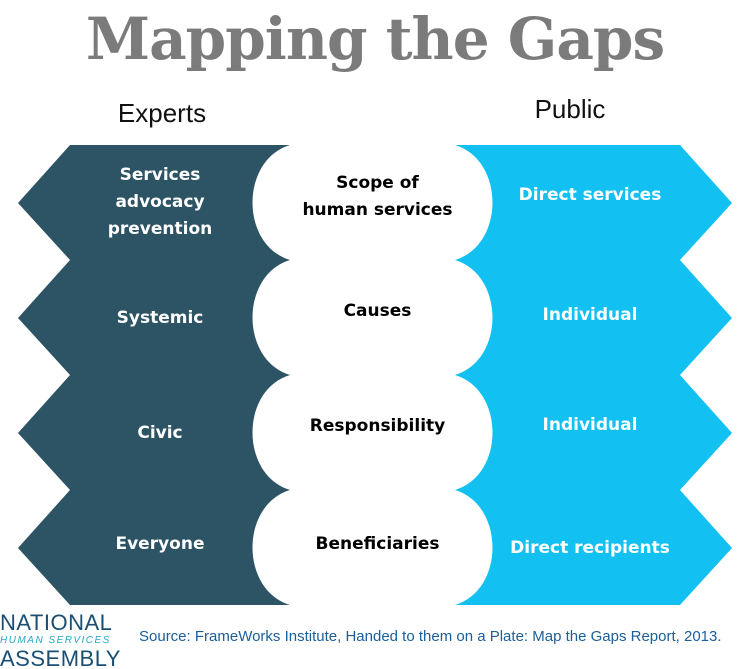  Describe the element at coordinates (377, 425) in the screenshot. I see `topic-responsibility: Responsibility` at that location.